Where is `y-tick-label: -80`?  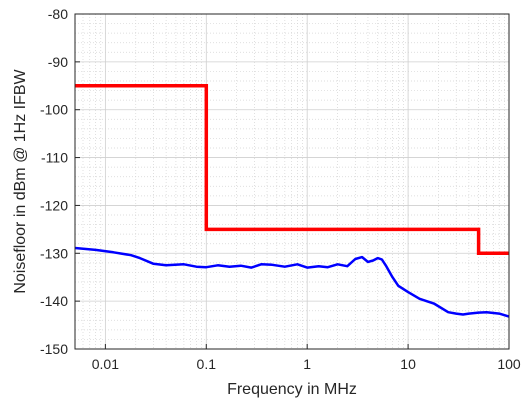 y-tick-label: -80 is located at coordinates (58, 14).